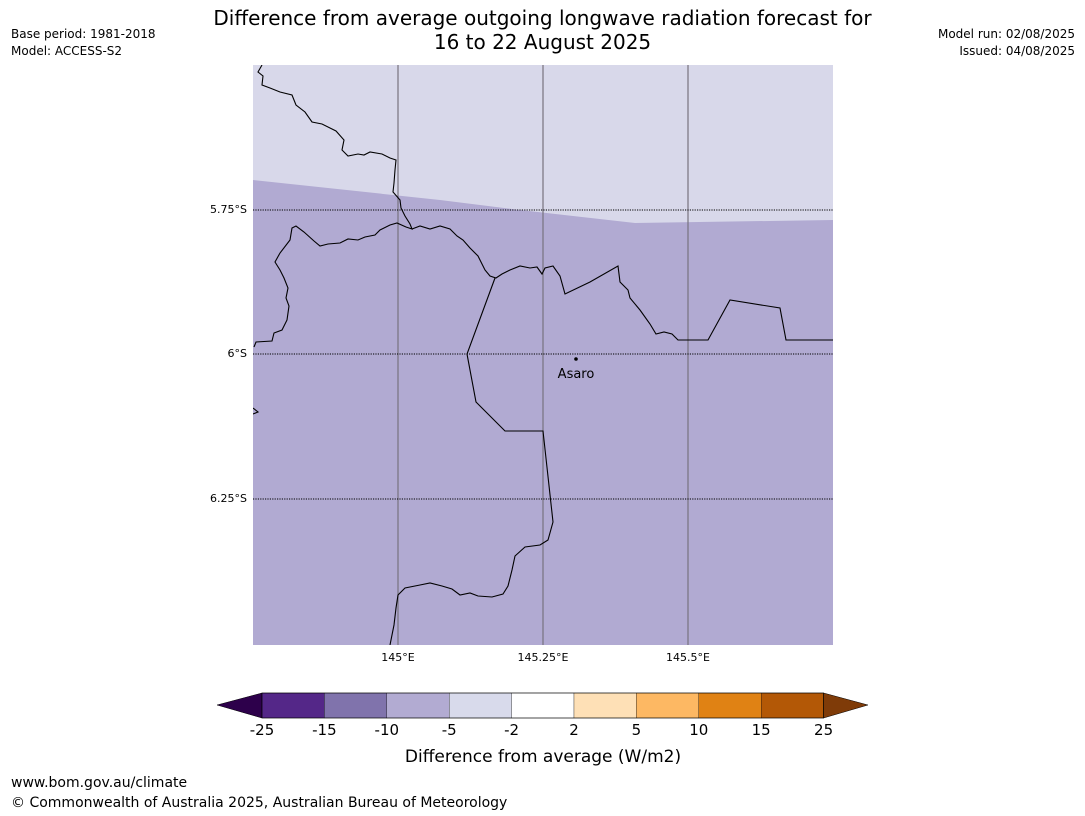  Describe the element at coordinates (688, 657) in the screenshot. I see `lon-label-145-5: 145.5°E` at that location.